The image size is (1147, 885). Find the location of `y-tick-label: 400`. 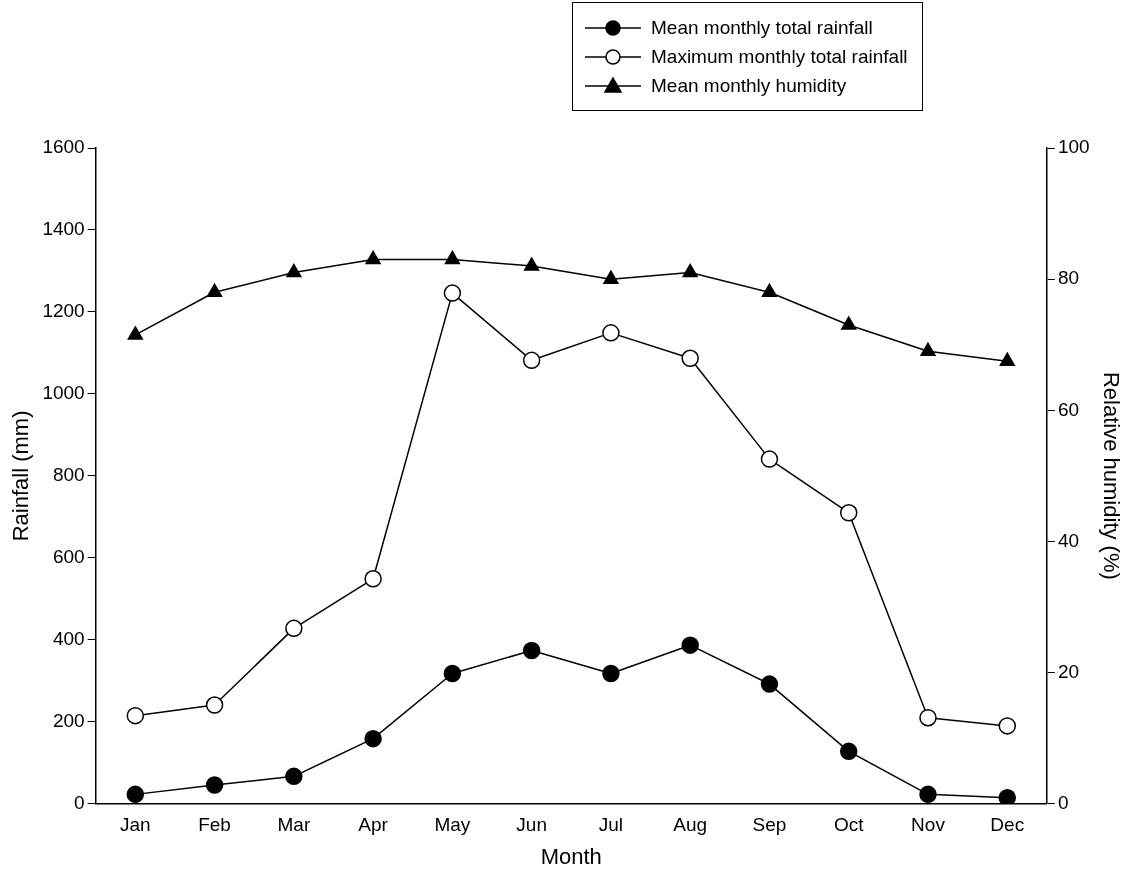

y-tick-label: 400 is located at coordinates (68, 639).